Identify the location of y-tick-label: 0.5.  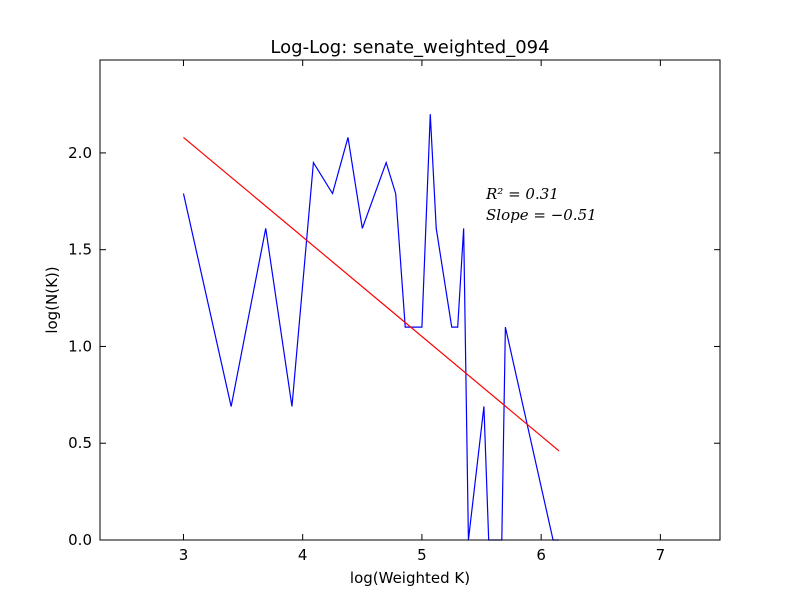
(80, 443).